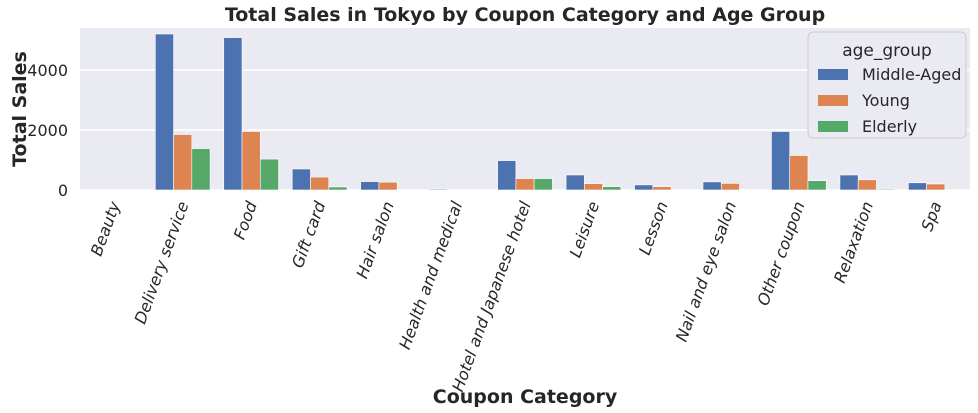 The width and height of the screenshot is (978, 413). I want to click on legend-label: Middle-Aged, so click(911, 74).